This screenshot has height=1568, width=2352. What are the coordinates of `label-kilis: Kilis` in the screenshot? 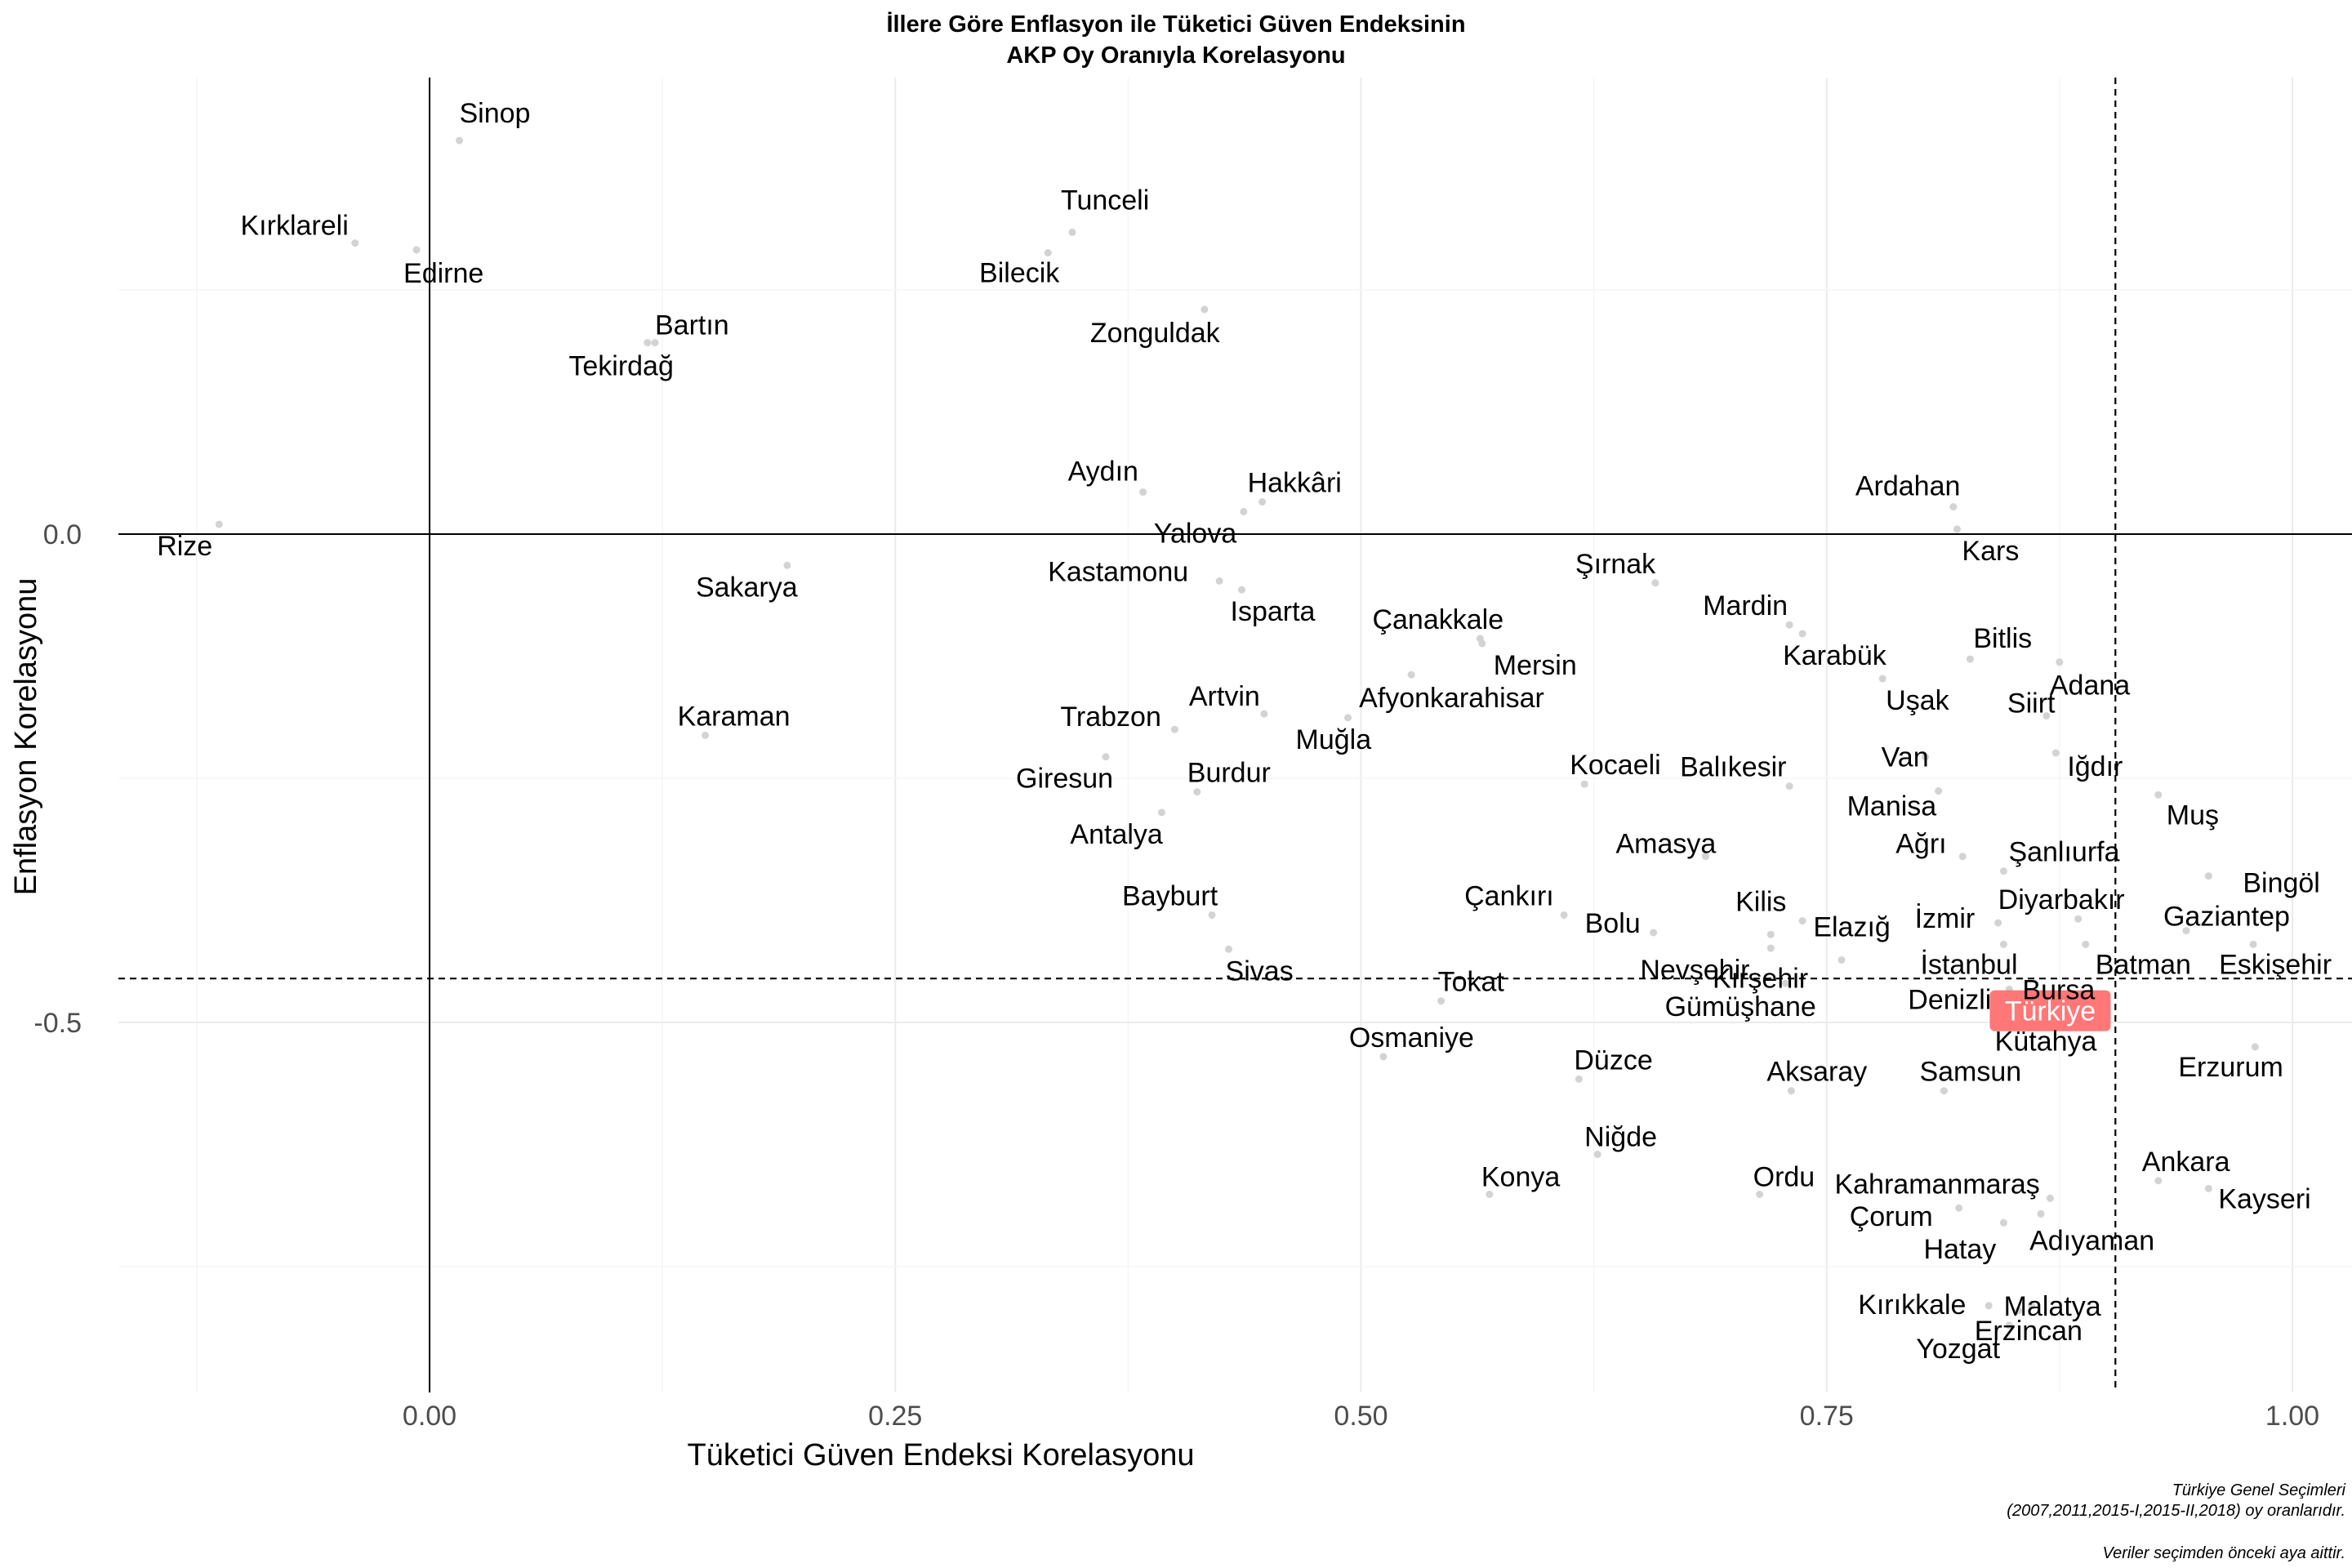 It's located at (1760, 902).